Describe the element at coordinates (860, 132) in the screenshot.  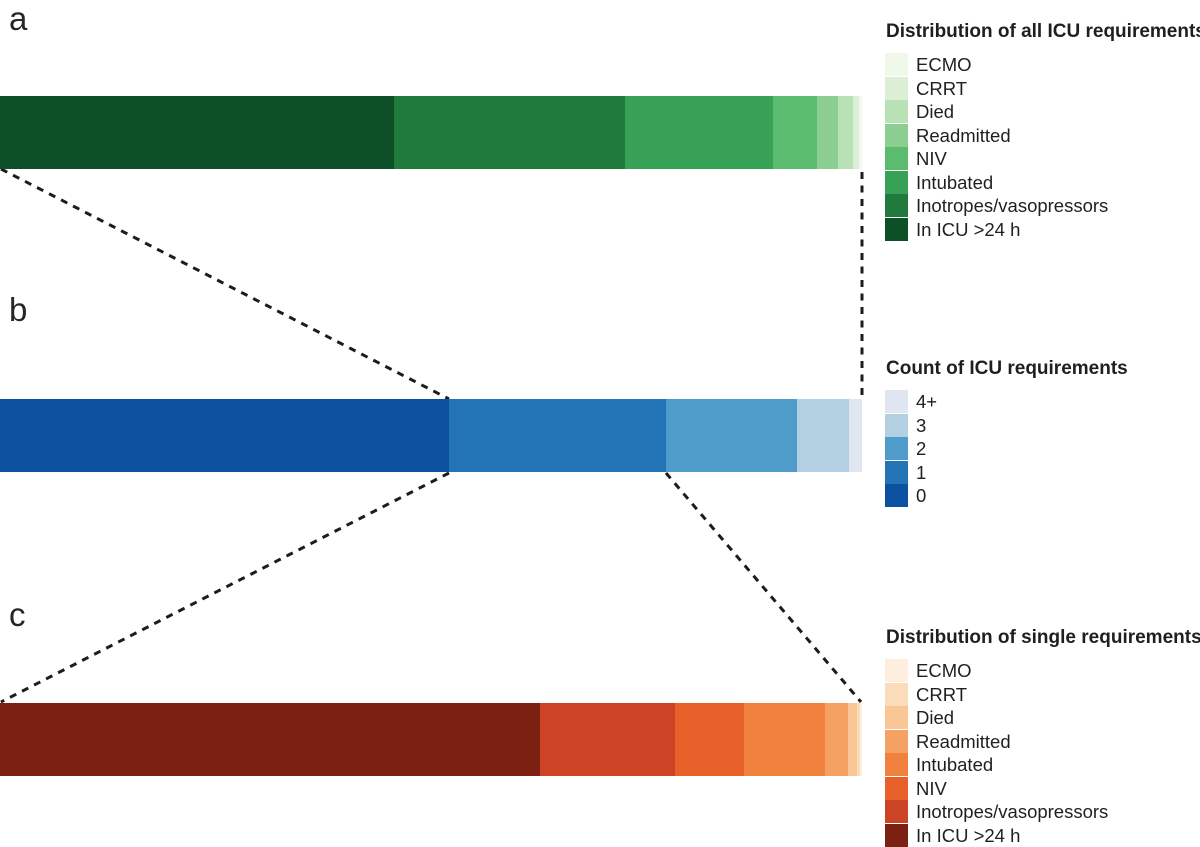
I see `bar-a-segment-ecmo` at that location.